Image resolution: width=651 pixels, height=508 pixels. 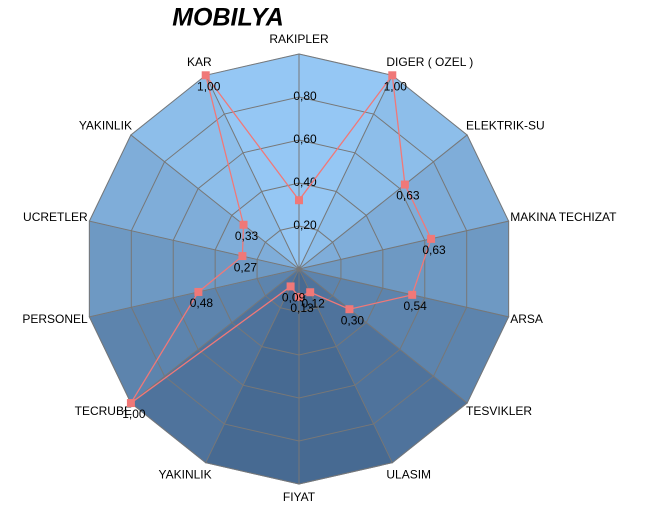 What do you see at coordinates (299, 497) in the screenshot?
I see `category-label: FIYAT` at bounding box center [299, 497].